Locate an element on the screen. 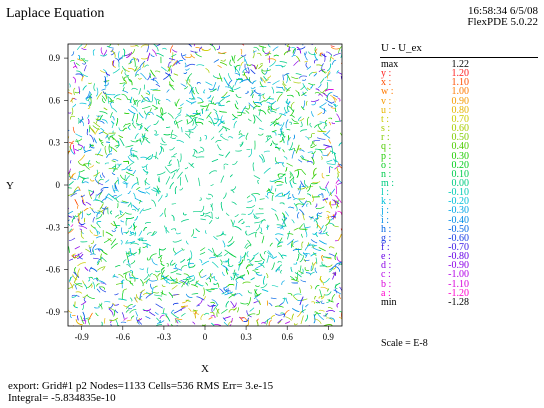 The image size is (544, 408). legend-level-key: g : is located at coordinates (386, 238).